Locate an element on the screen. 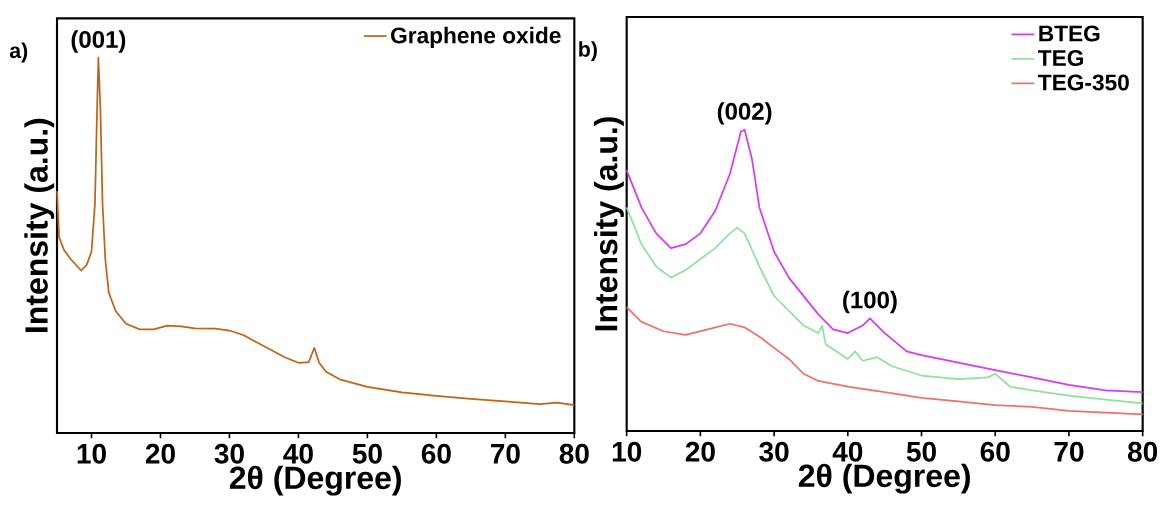  legend-label: BTEG is located at coordinates (1069, 33).